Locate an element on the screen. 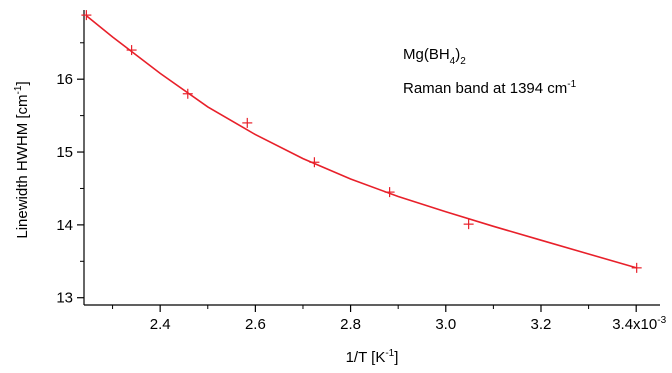 This screenshot has width=672, height=373. x-ticks: 2.4 2.6 2.8 3.0 3.2 3.4x10⁻³ is located at coordinates (389, 319).